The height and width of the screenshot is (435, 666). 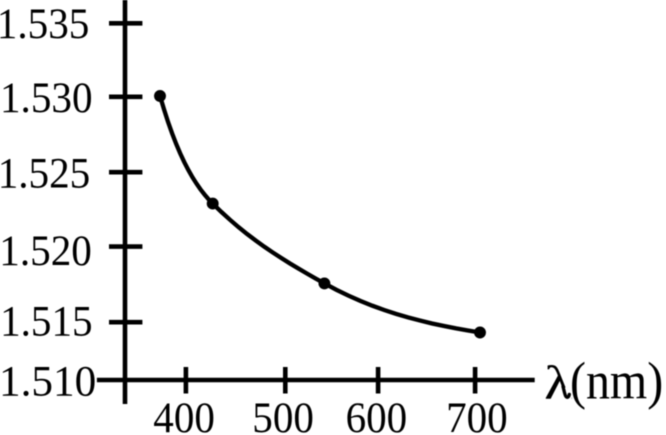 I want to click on svg-text: 700, so click(x=477, y=414).